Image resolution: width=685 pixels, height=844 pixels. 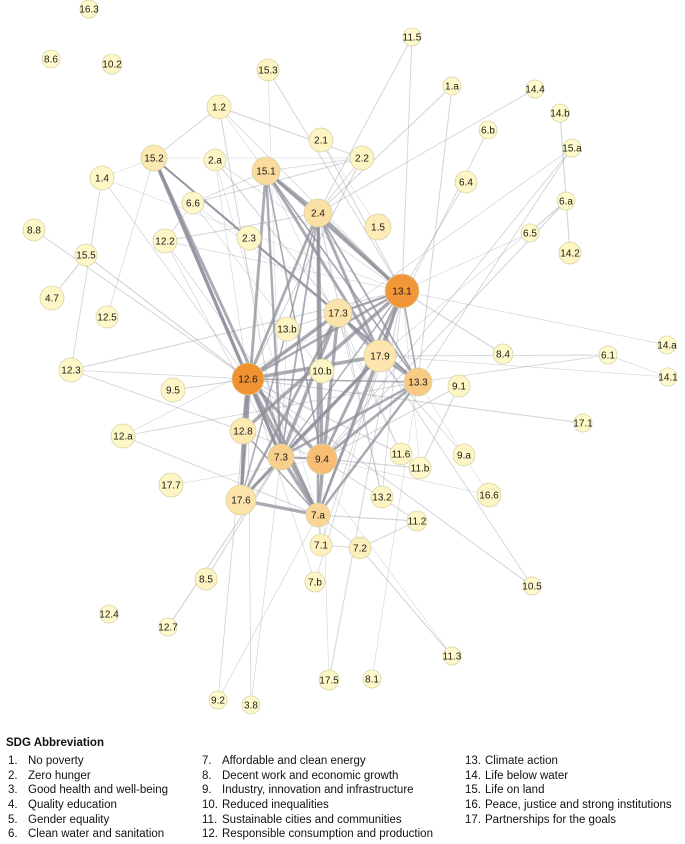 What do you see at coordinates (583, 423) in the screenshot?
I see `network-node: 17.1` at bounding box center [583, 423].